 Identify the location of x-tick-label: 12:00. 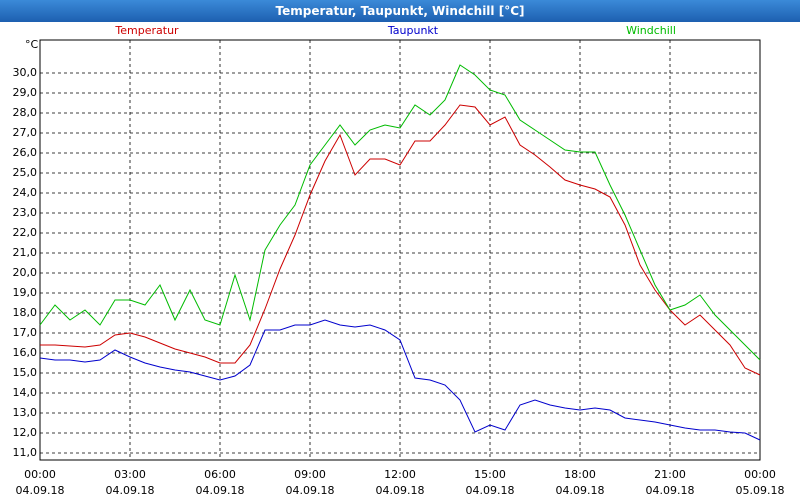
(400, 474).